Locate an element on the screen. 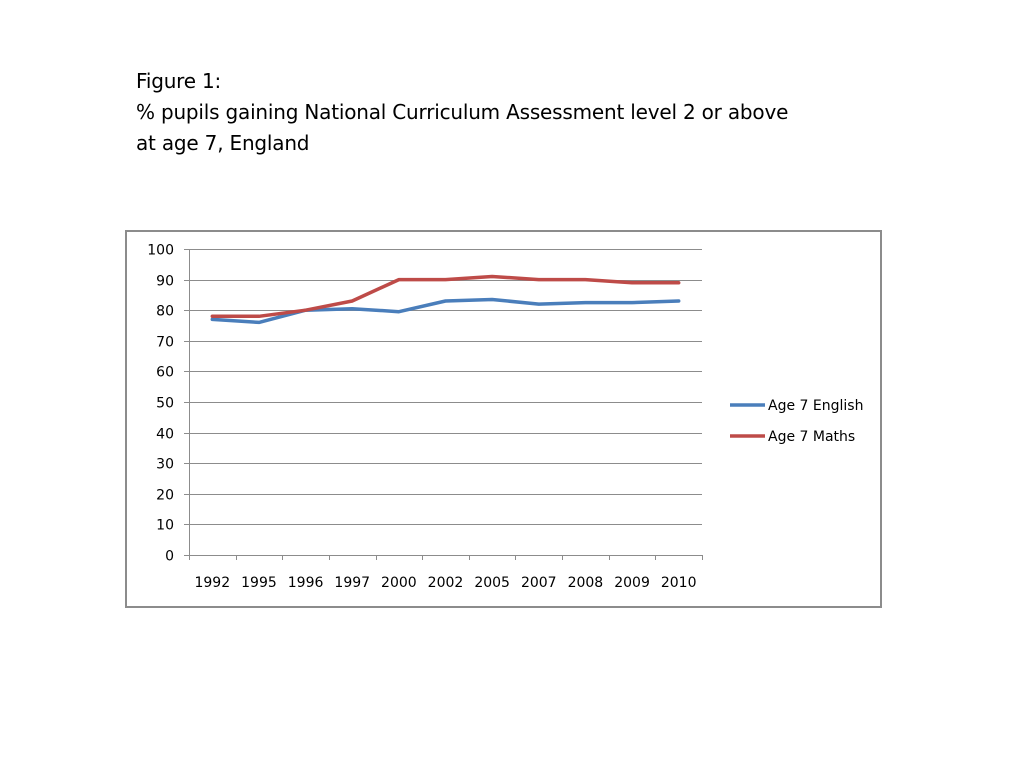 The image size is (1024, 768). y-tick-label: 60 is located at coordinates (165, 373).